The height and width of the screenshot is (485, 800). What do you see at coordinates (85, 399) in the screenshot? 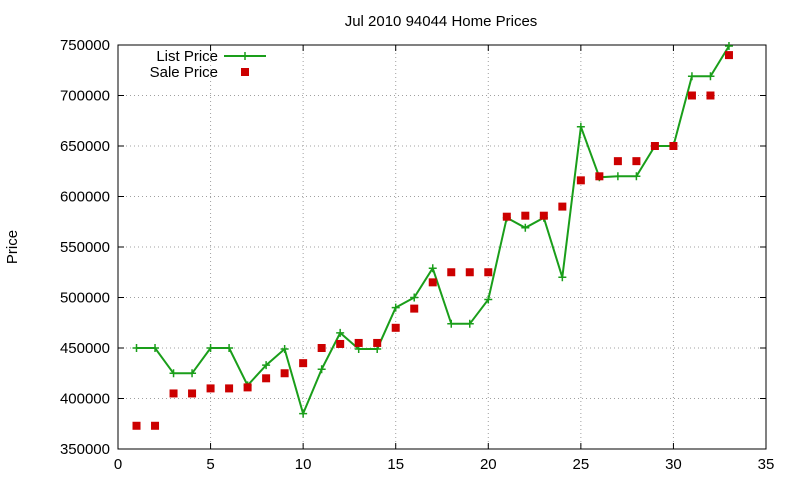
I see `y-tick-label: 400000` at bounding box center [85, 399].